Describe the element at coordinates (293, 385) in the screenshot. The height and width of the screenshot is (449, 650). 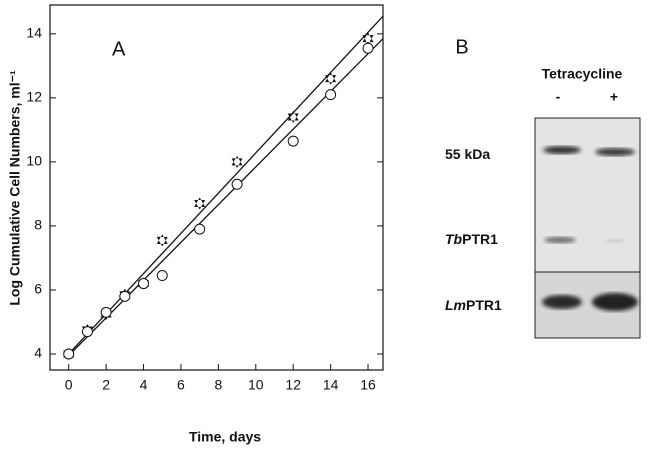
I see `x-tick-label: 12` at that location.